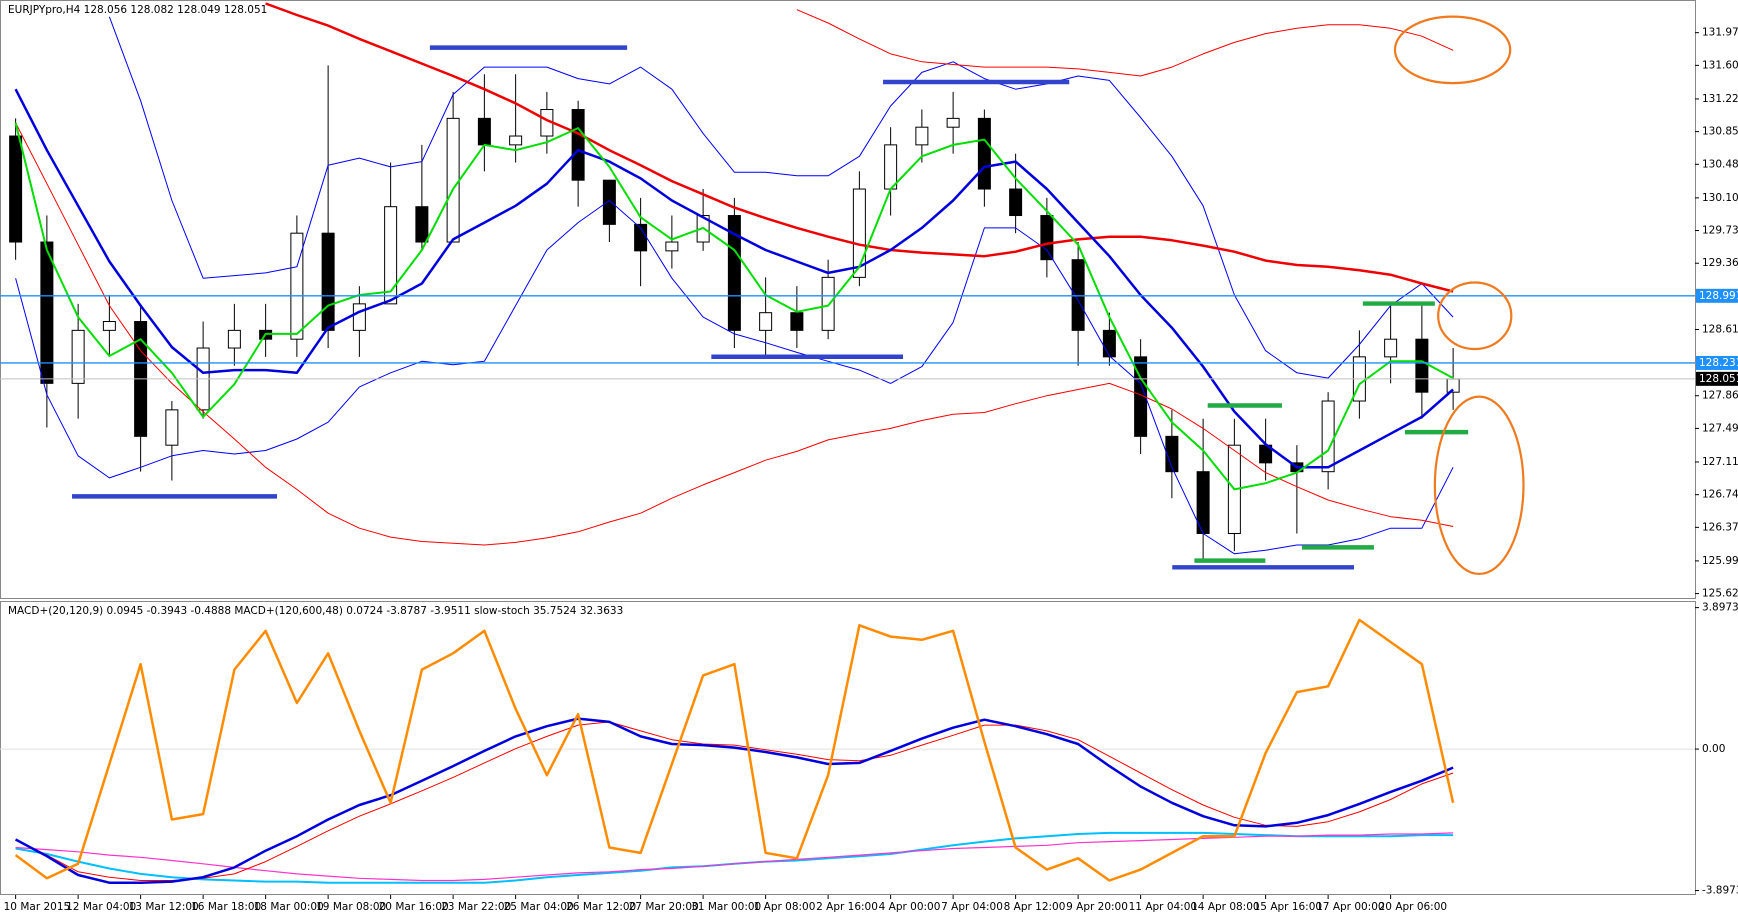  I want to click on level-label: 128.991, so click(1718, 296).